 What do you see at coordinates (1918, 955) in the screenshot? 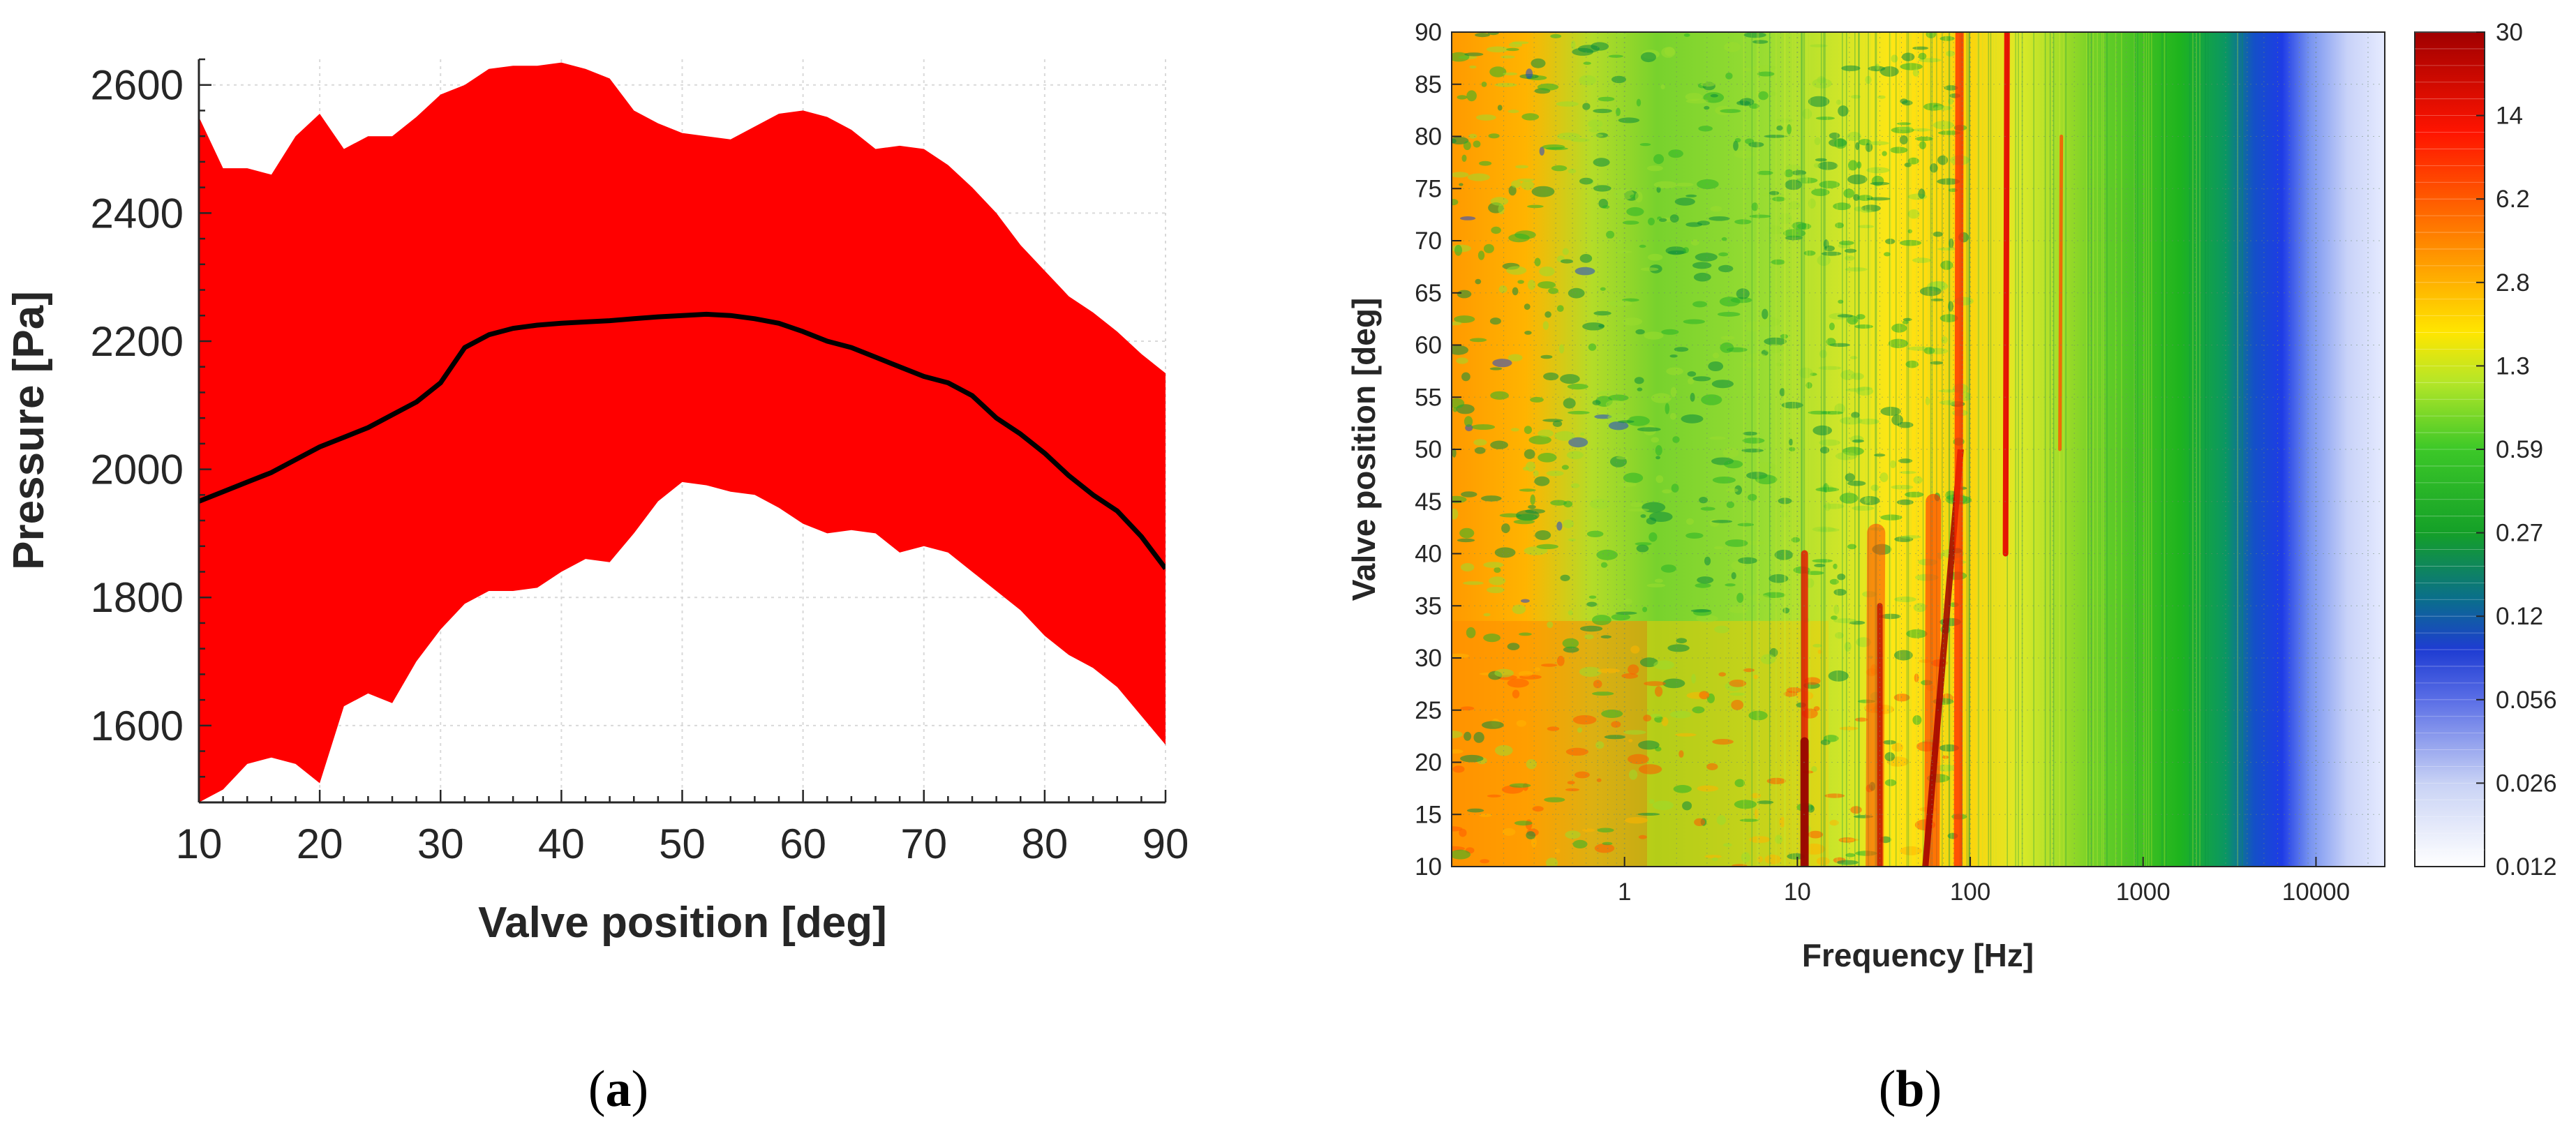
I see `x-axis-label-b: Frequency [Hz]` at bounding box center [1918, 955].